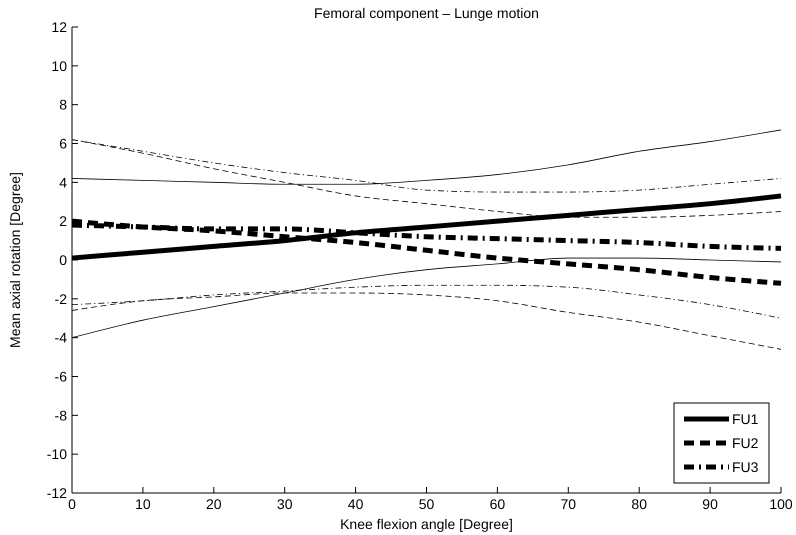 The width and height of the screenshot is (796, 535). I want to click on y-tick-label: -4, so click(61, 338).